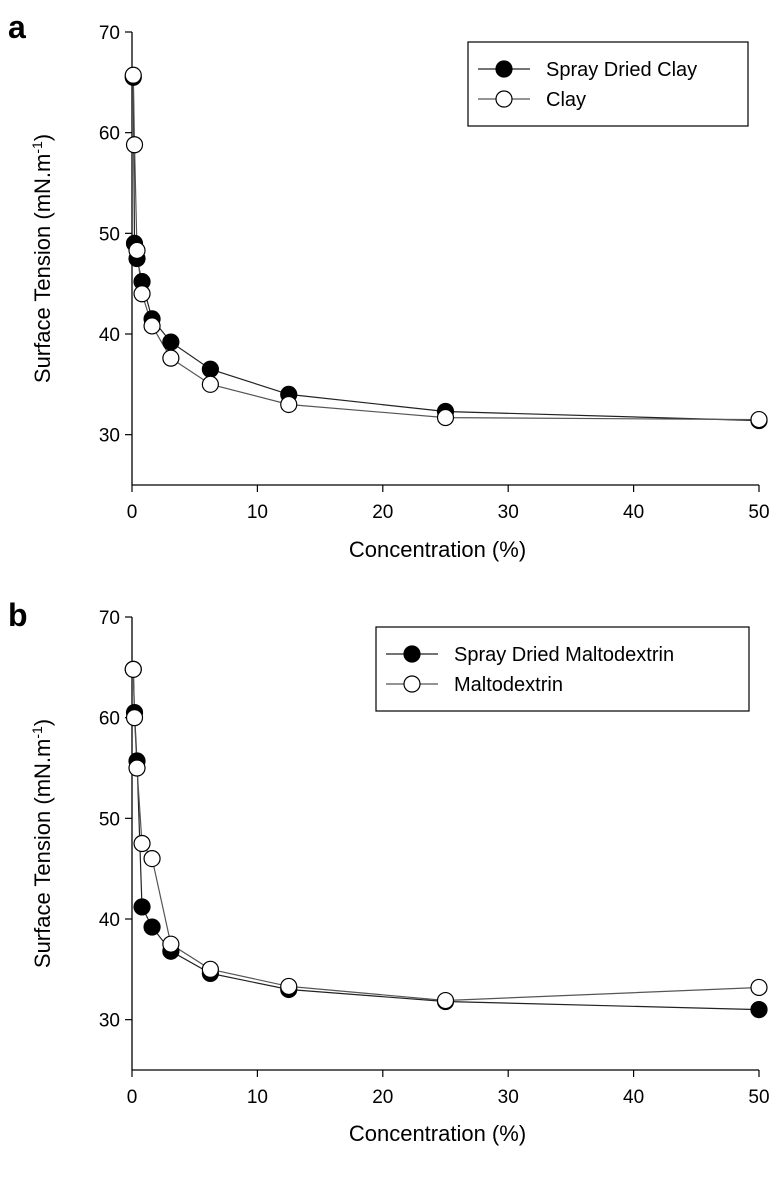 This screenshot has width=774, height=1179. I want to click on legend: Spray Dried Maltodextrin Maltodextrin, so click(562, 669).